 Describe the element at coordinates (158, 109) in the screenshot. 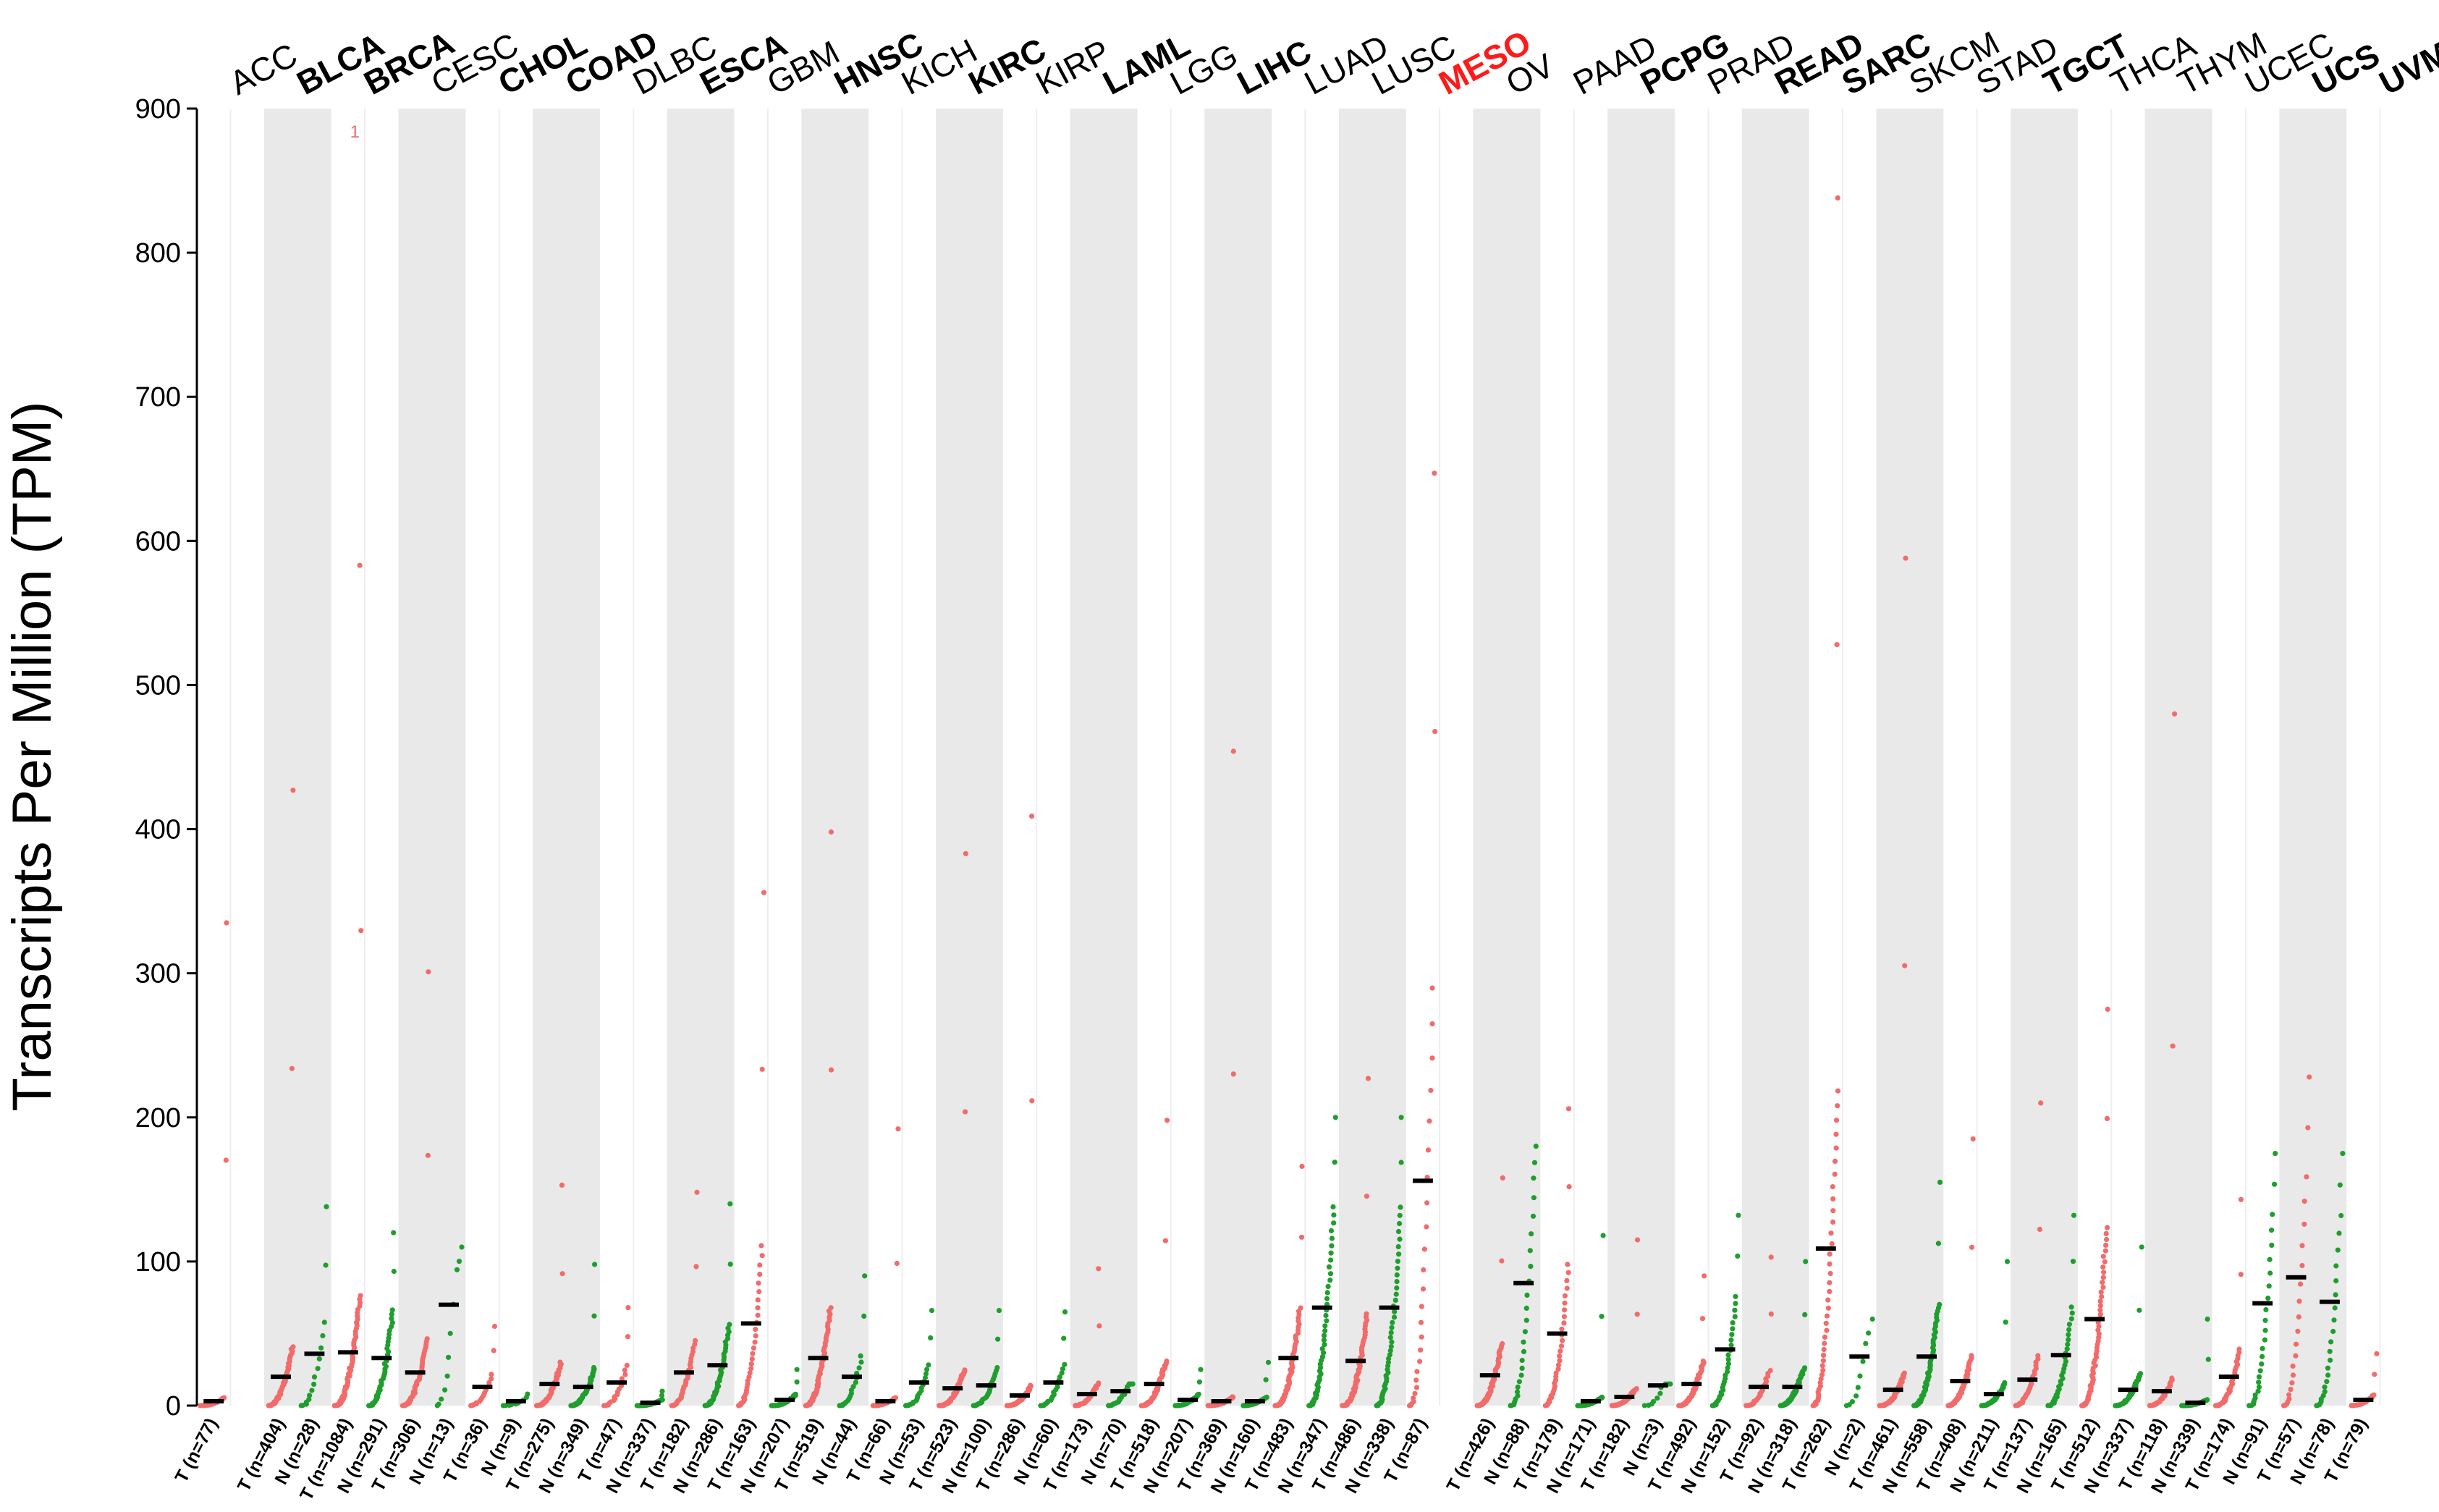

I see `y-tick-label: 900` at that location.